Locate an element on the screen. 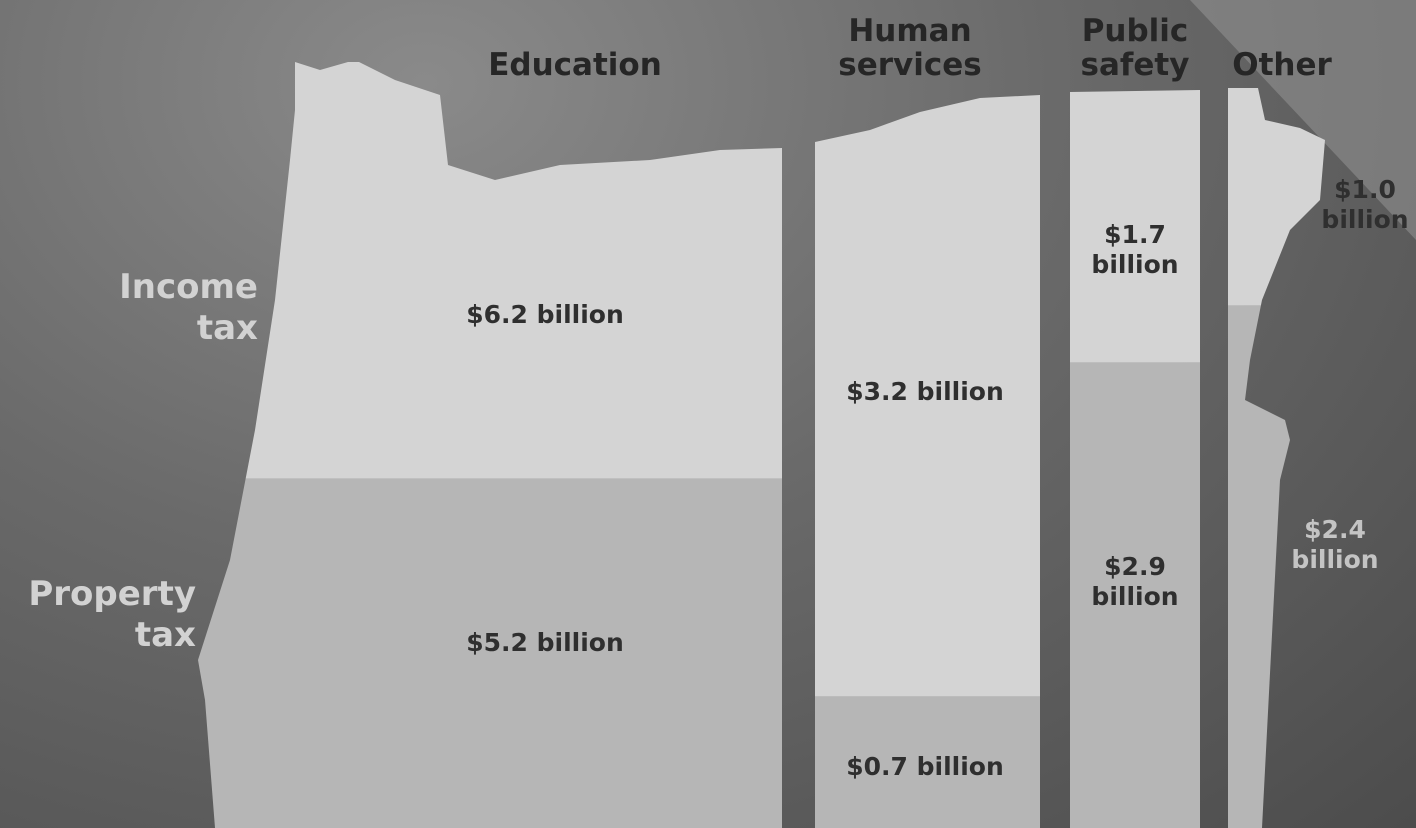 This screenshot has height=828, width=1416. legend-label: Property tax is located at coordinates (112, 614).